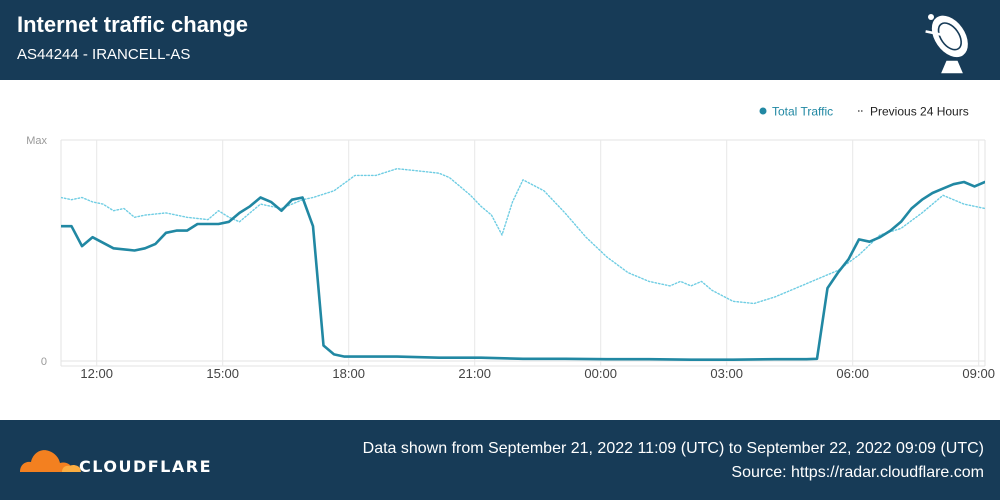 This screenshot has height=500, width=1000. I want to click on source-text: Source: https://radar.cloudflare.com, so click(857, 472).